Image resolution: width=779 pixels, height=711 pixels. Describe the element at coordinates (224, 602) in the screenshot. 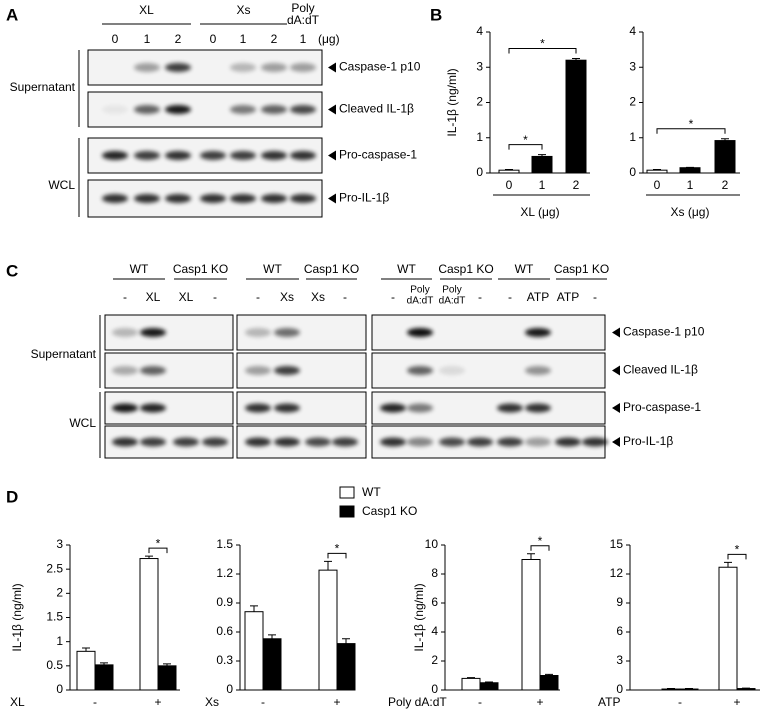

I see `y-tick-label: 0.9` at that location.